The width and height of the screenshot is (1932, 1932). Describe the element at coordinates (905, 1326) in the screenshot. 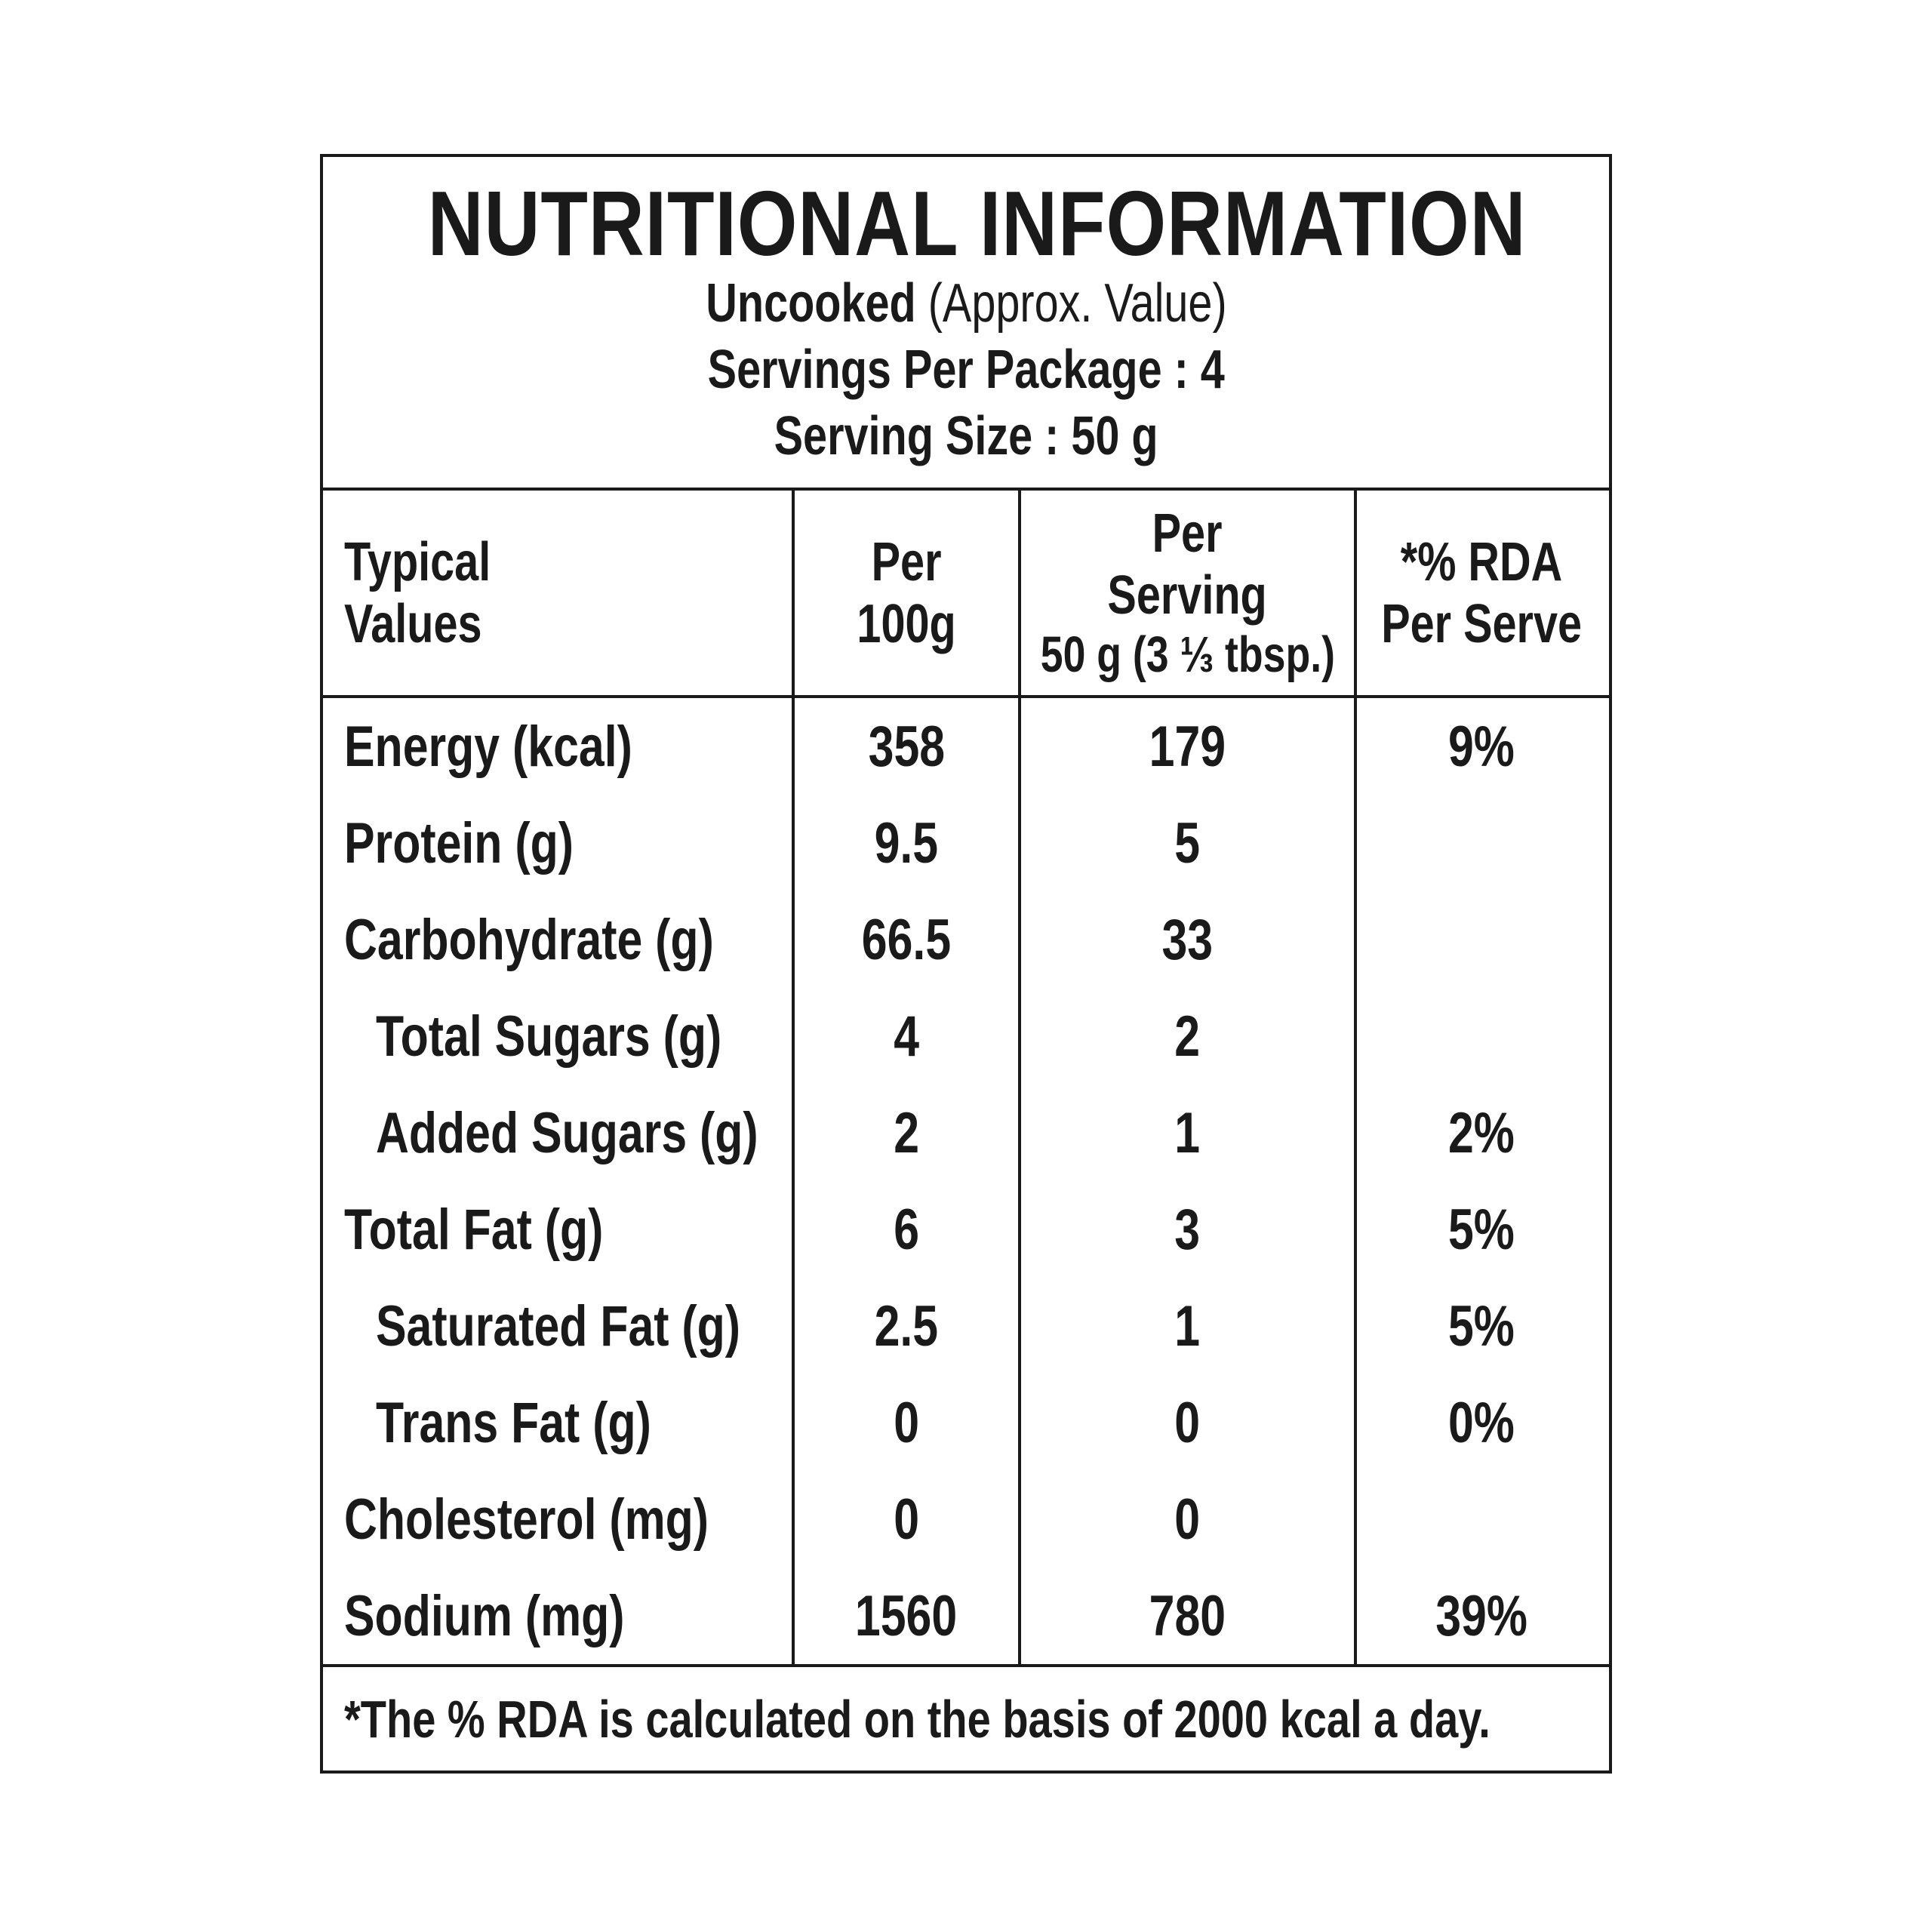

I see `value-per-100g: 2.5` at that location.